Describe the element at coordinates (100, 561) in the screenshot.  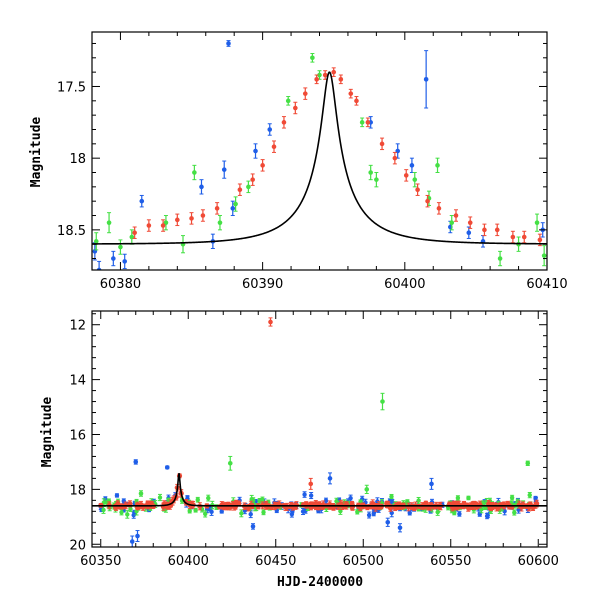
I see `x-tick-label: 60350` at that location.